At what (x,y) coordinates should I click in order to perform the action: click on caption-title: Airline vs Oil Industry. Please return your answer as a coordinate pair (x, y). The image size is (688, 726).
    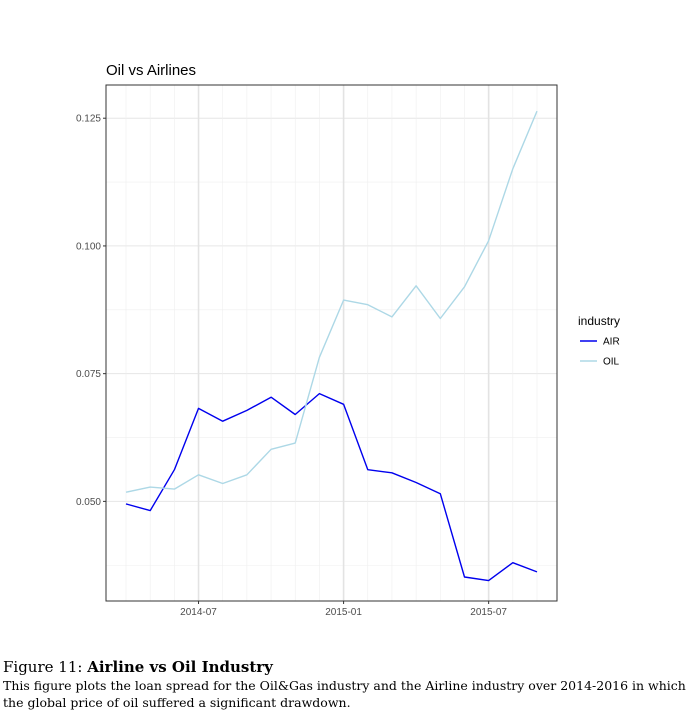
    Looking at the image, I should click on (180, 667).